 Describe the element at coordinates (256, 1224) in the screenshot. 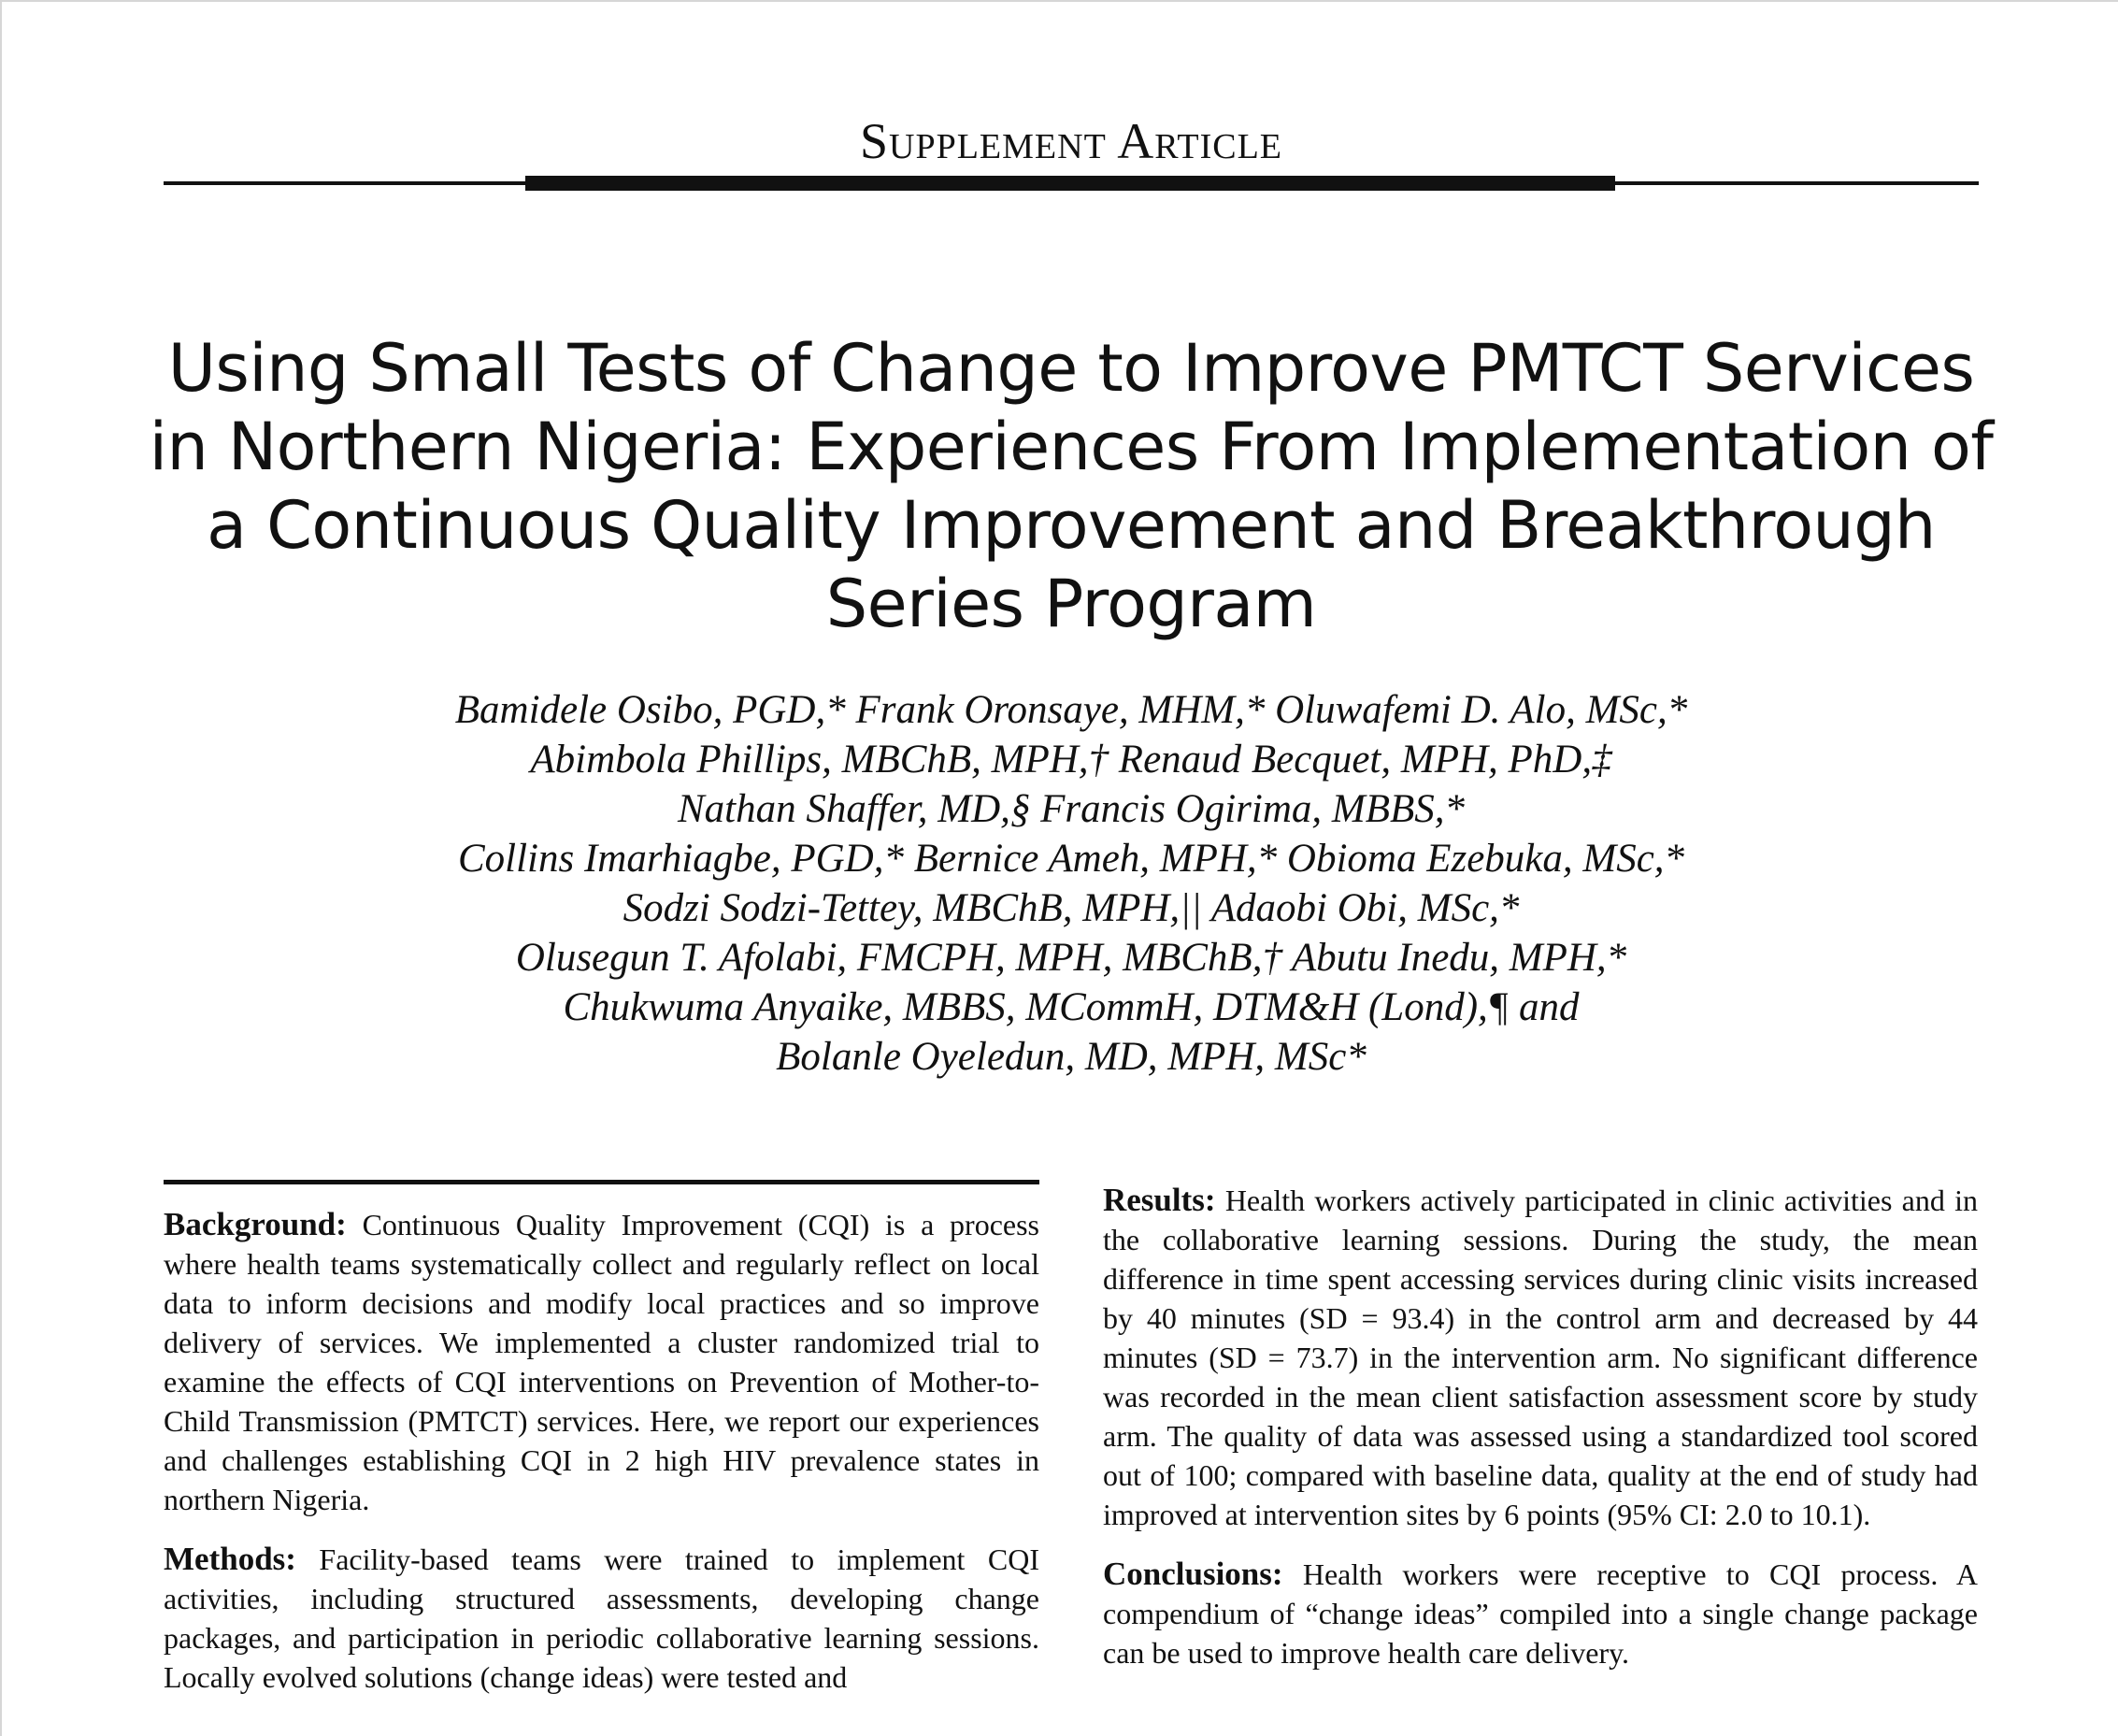

I see `background-heading: Background:` at that location.